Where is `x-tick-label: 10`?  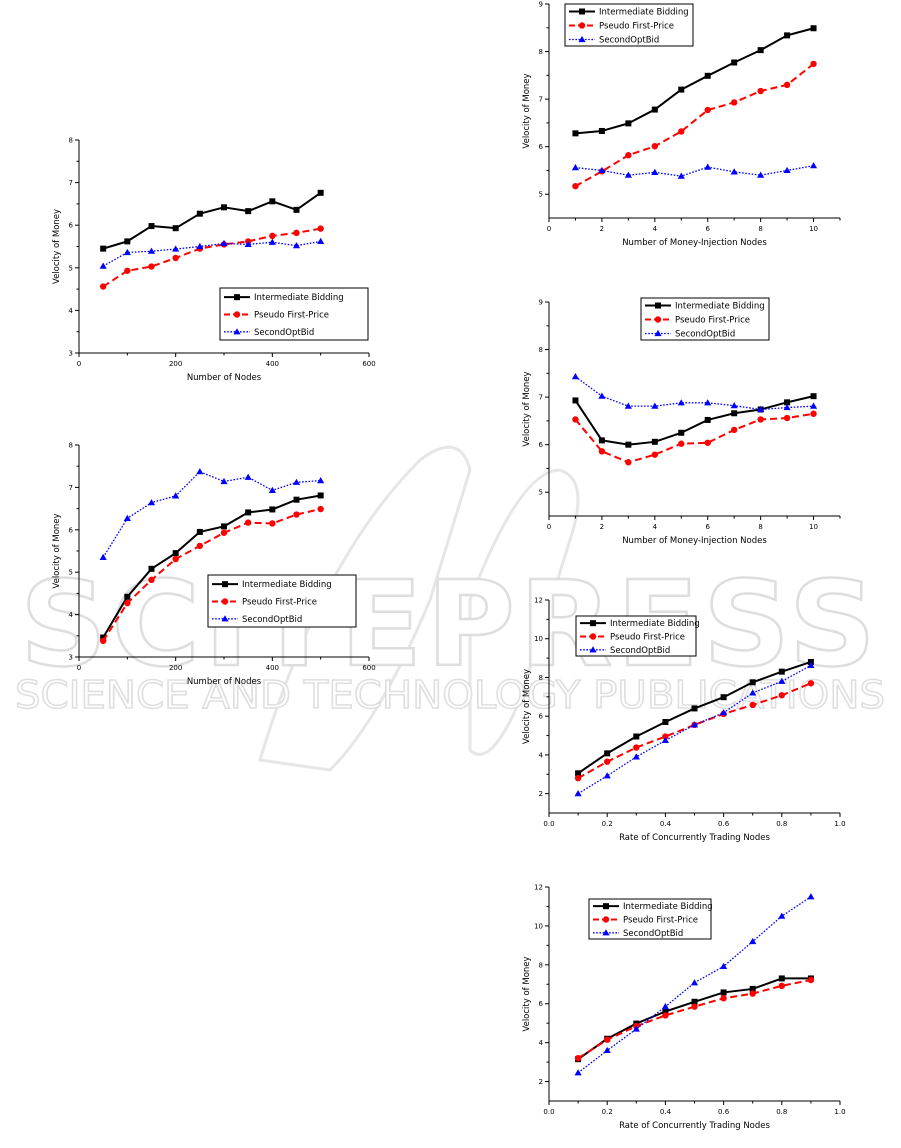 x-tick-label: 10 is located at coordinates (813, 229).